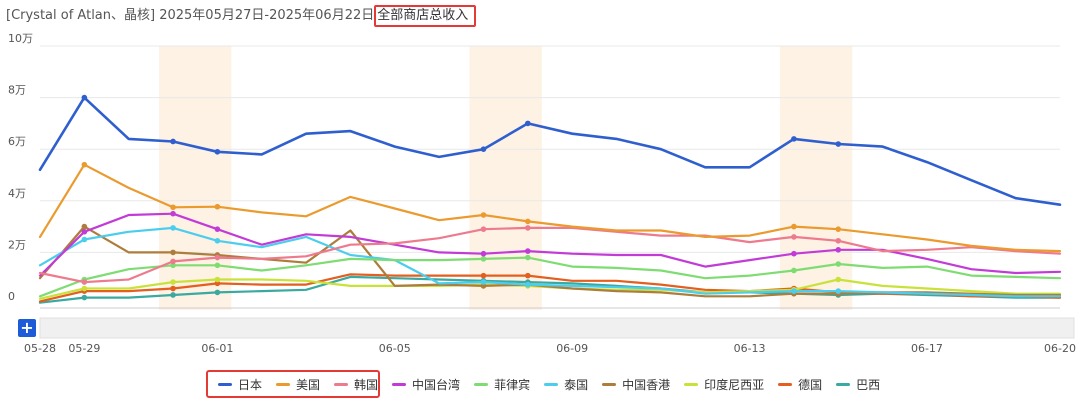 This screenshot has width=1078, height=408. Describe the element at coordinates (17, 193) in the screenshot. I see `y-tick-label: 4万` at that location.